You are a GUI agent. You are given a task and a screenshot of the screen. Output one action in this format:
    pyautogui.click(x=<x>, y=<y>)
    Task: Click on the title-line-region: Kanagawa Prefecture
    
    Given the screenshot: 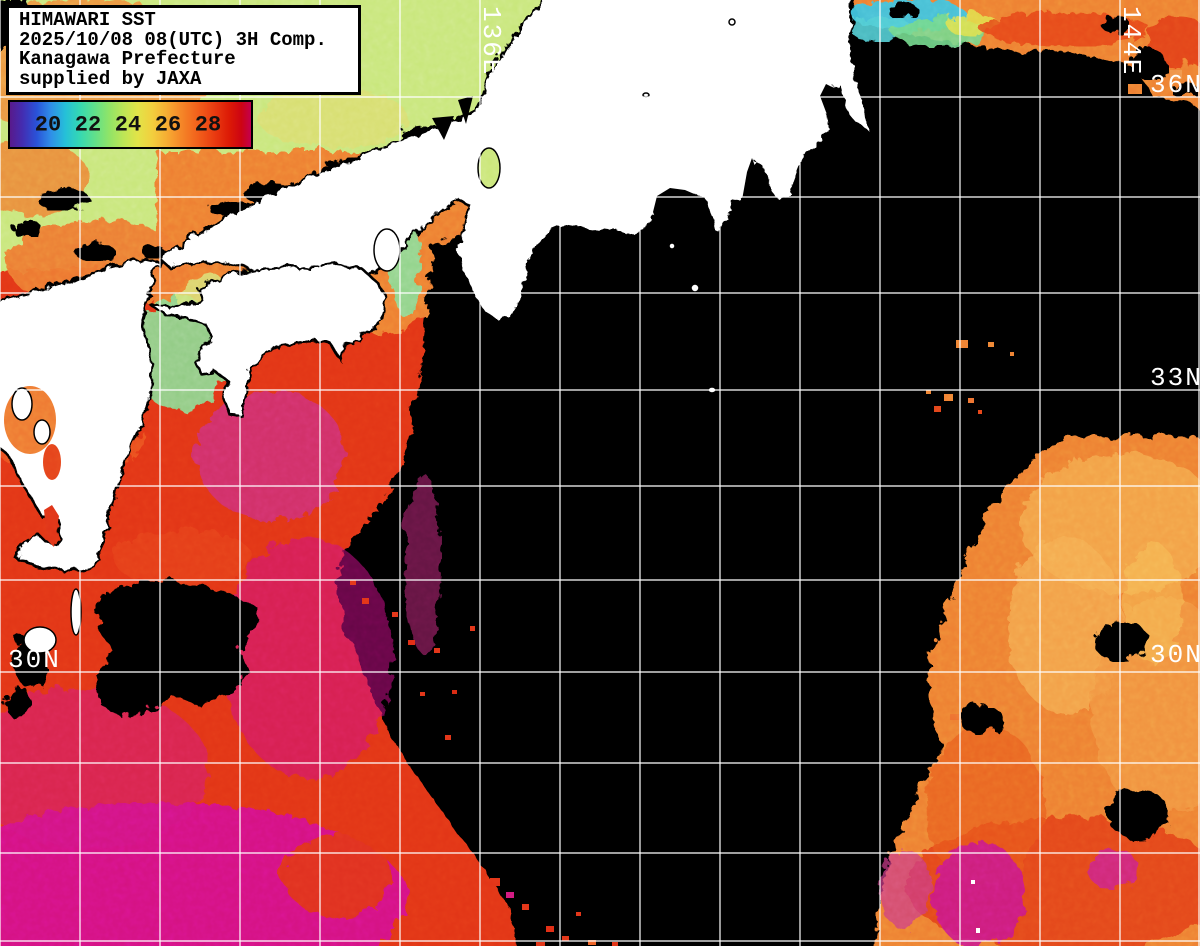 What is the action you would take?
    pyautogui.click(x=127, y=59)
    